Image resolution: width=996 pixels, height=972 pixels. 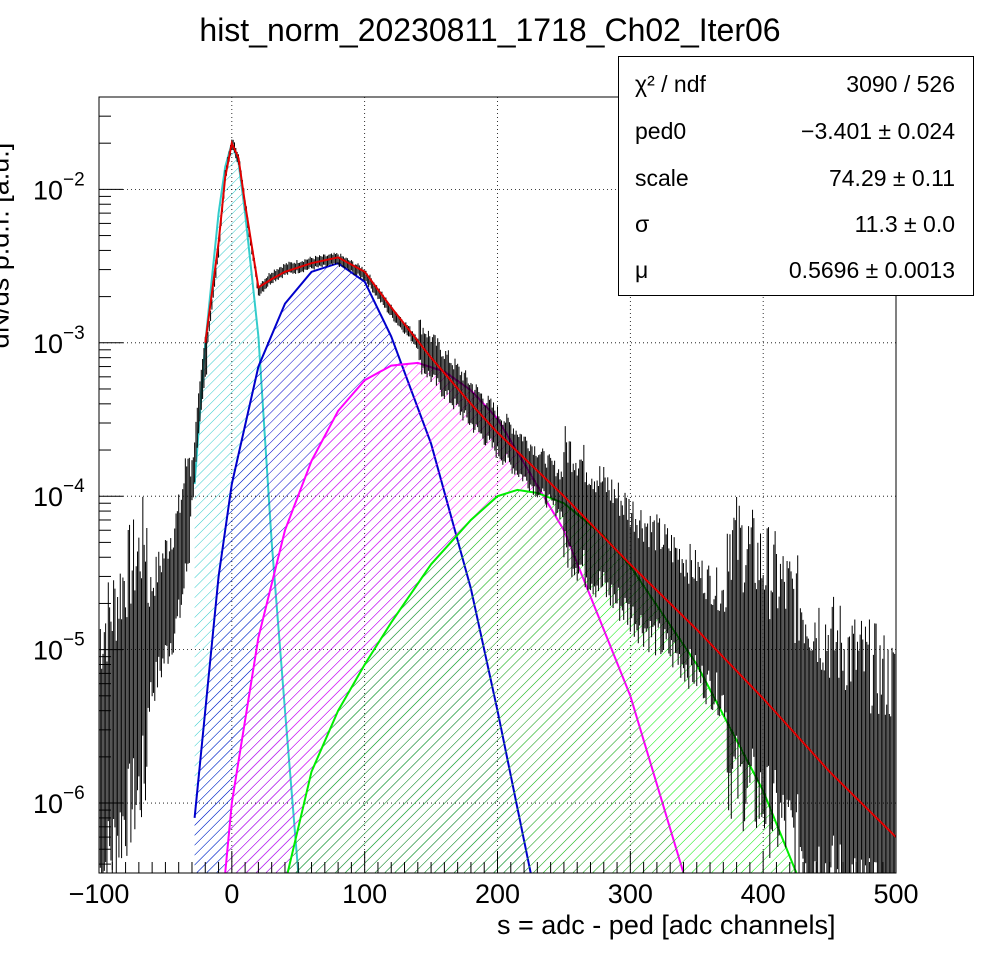 I want to click on y-tick-label: 10⁻², so click(x=59, y=187).